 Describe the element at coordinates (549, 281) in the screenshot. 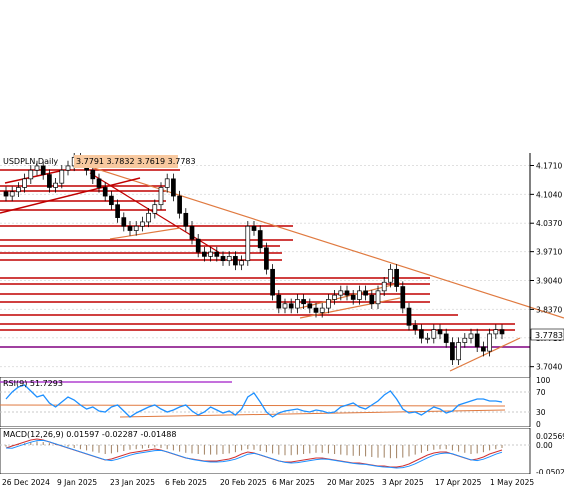

I see `price-tick-label: 3.9040` at that location.